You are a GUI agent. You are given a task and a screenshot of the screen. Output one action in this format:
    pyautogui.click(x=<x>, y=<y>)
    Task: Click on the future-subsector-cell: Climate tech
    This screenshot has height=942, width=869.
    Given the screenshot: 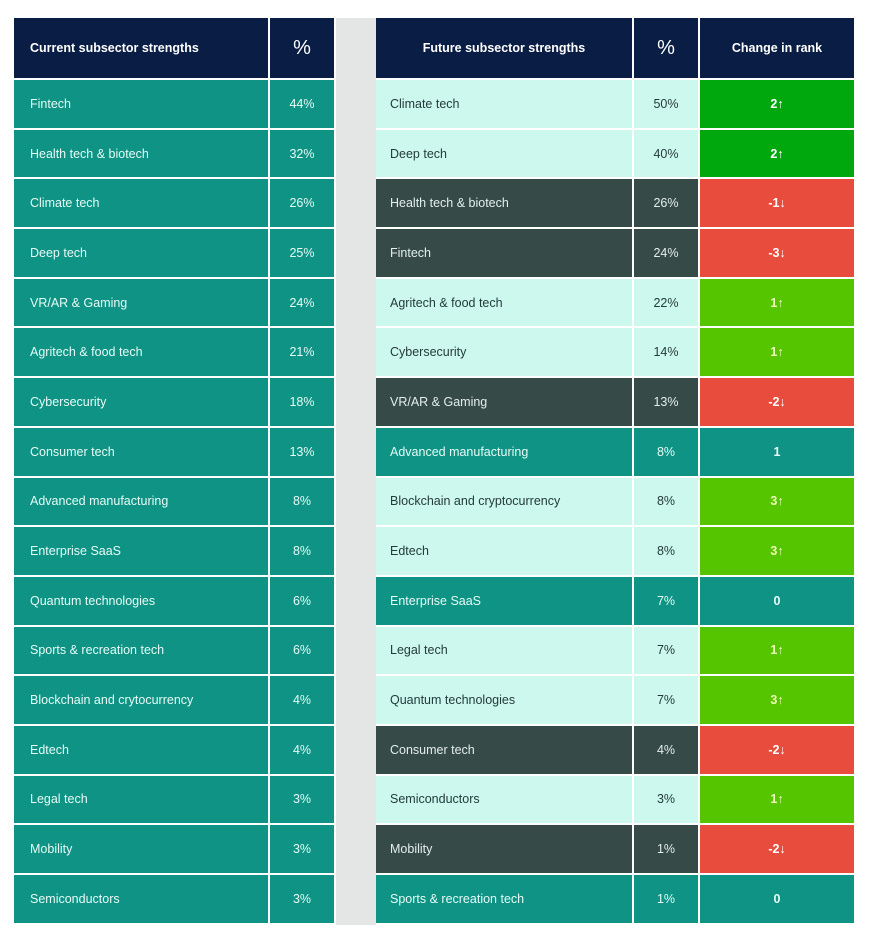 What is the action you would take?
    pyautogui.click(x=505, y=105)
    